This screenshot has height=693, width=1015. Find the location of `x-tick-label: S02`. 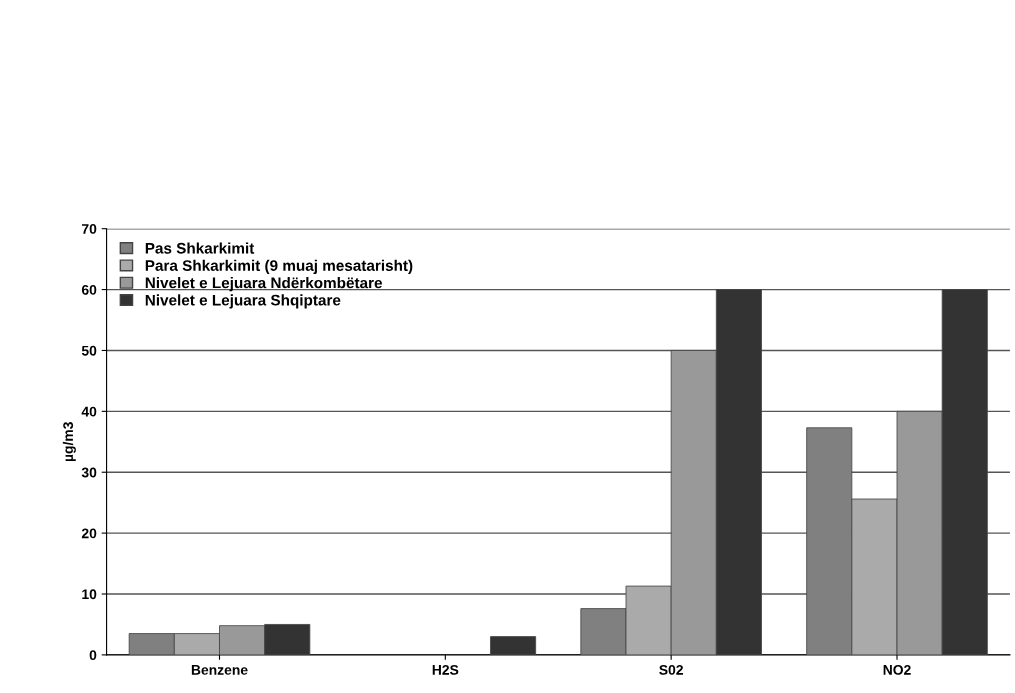

x-tick-label: S02 is located at coordinates (671, 669).